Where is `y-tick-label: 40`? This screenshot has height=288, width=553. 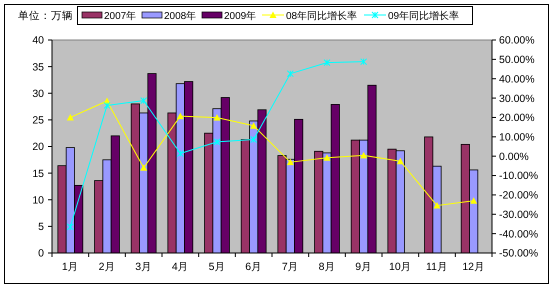 y-tick-label: 40 is located at coordinates (38, 40).